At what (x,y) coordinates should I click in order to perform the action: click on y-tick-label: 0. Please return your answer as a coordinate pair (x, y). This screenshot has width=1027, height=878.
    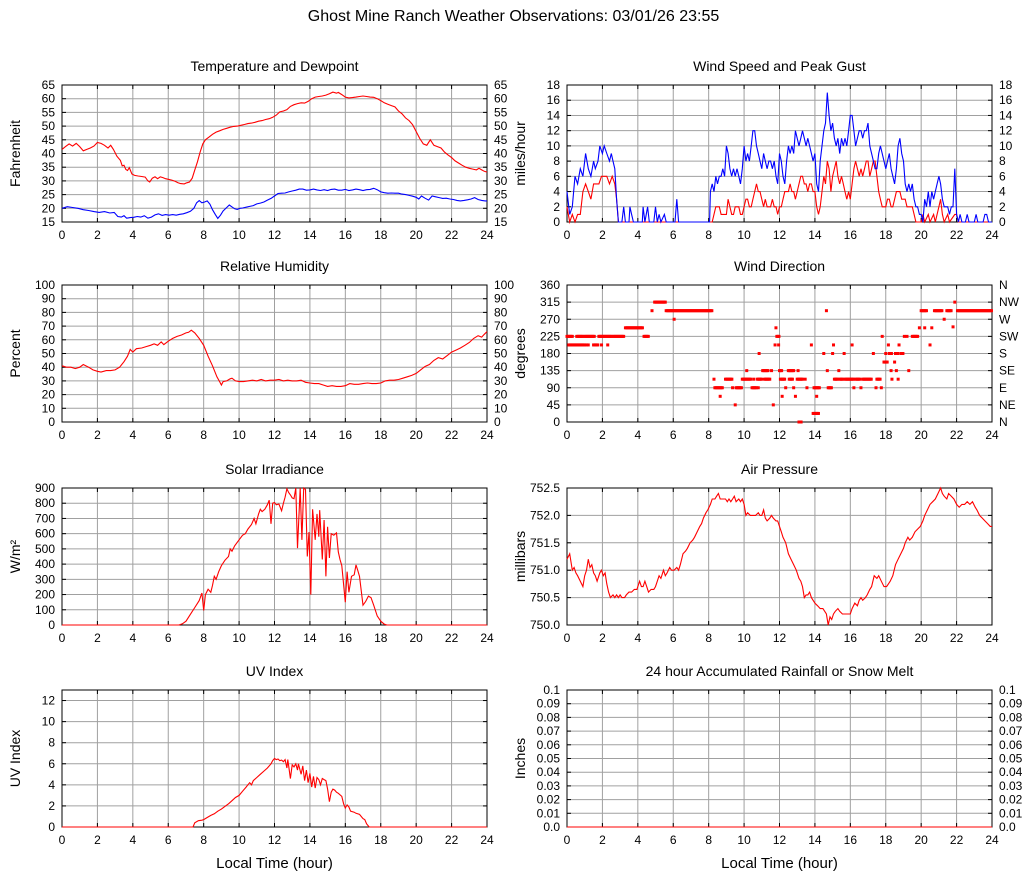
    Looking at the image, I should click on (556, 222).